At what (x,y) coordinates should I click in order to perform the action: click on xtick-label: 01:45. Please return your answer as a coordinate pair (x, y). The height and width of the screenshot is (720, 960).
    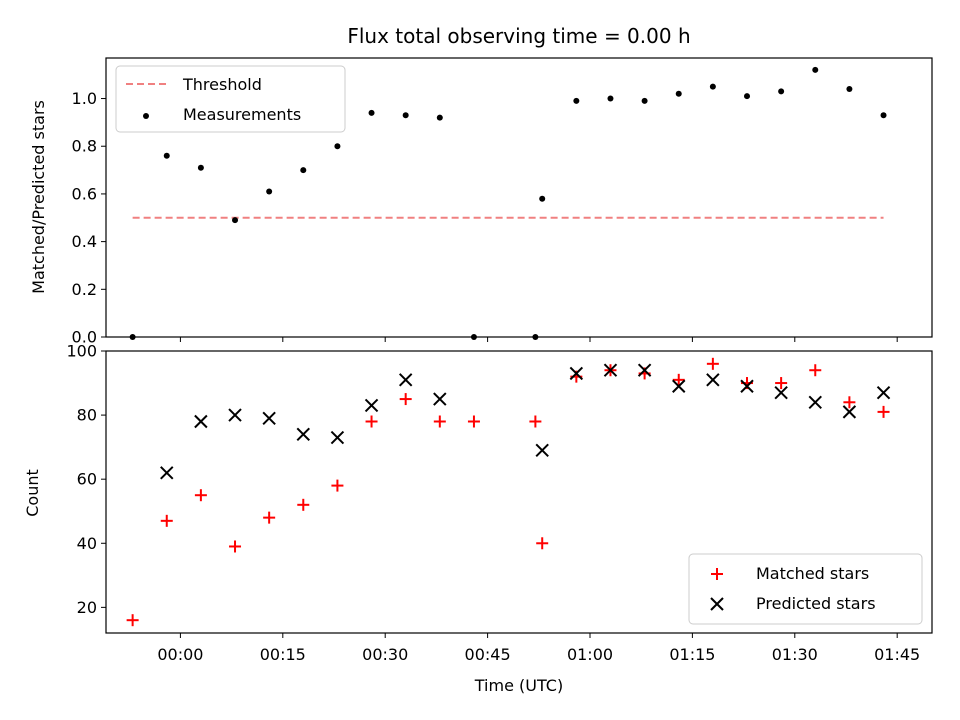
    Looking at the image, I should click on (897, 654).